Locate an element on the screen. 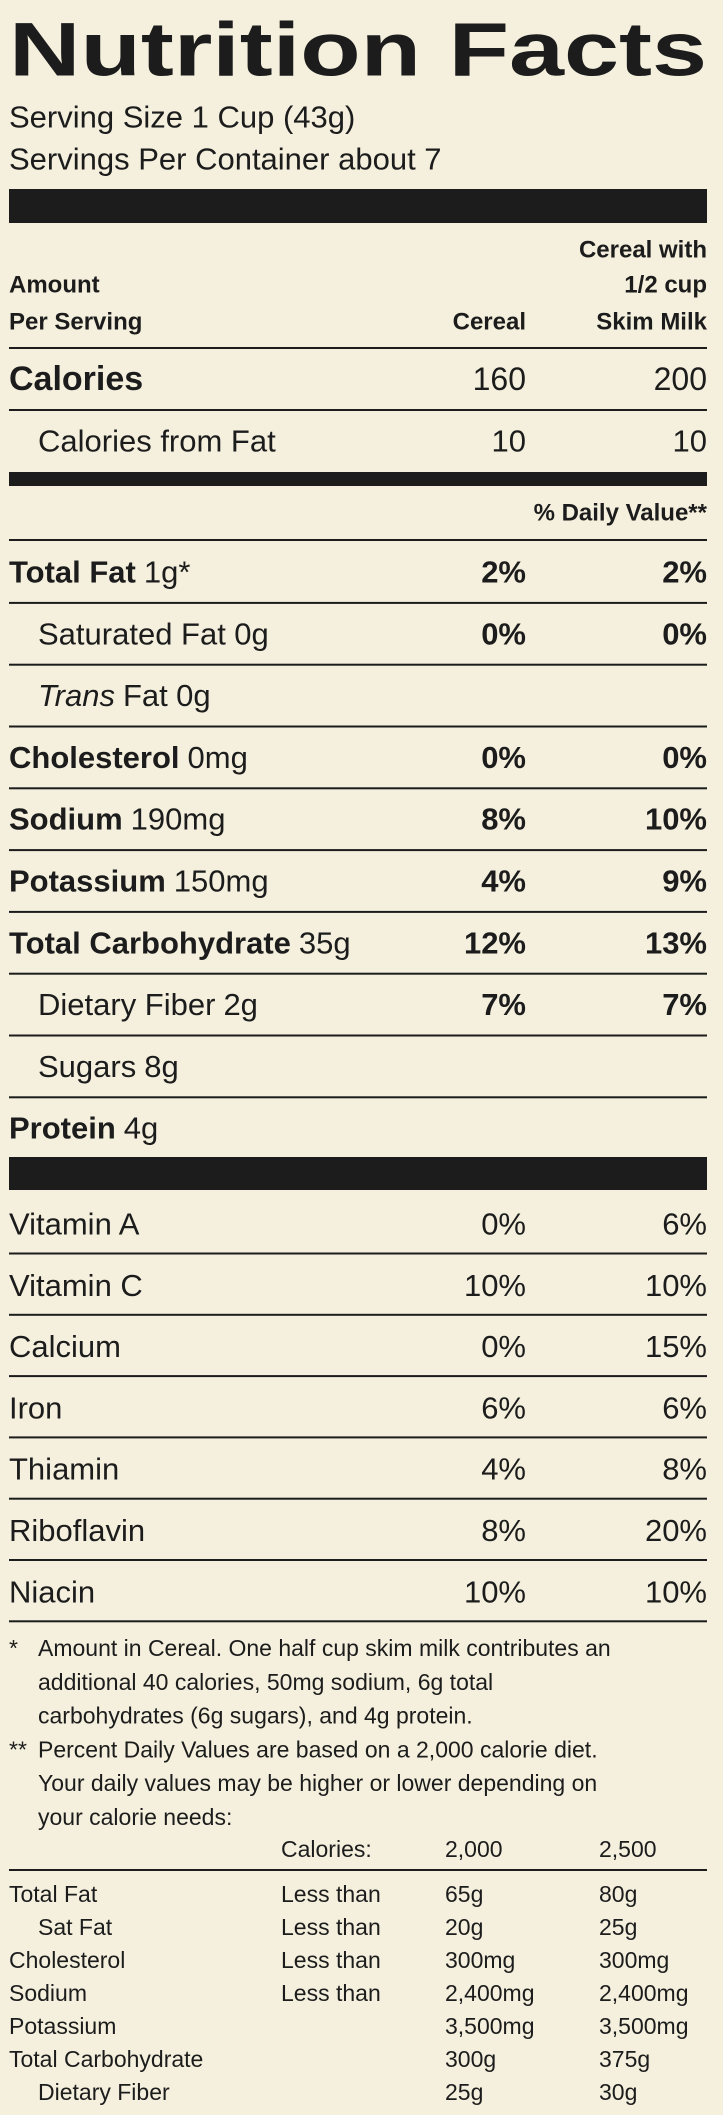 Image resolution: width=723 pixels, height=2115 pixels. vitamin-name: Vitamin C is located at coordinates (76, 1285).